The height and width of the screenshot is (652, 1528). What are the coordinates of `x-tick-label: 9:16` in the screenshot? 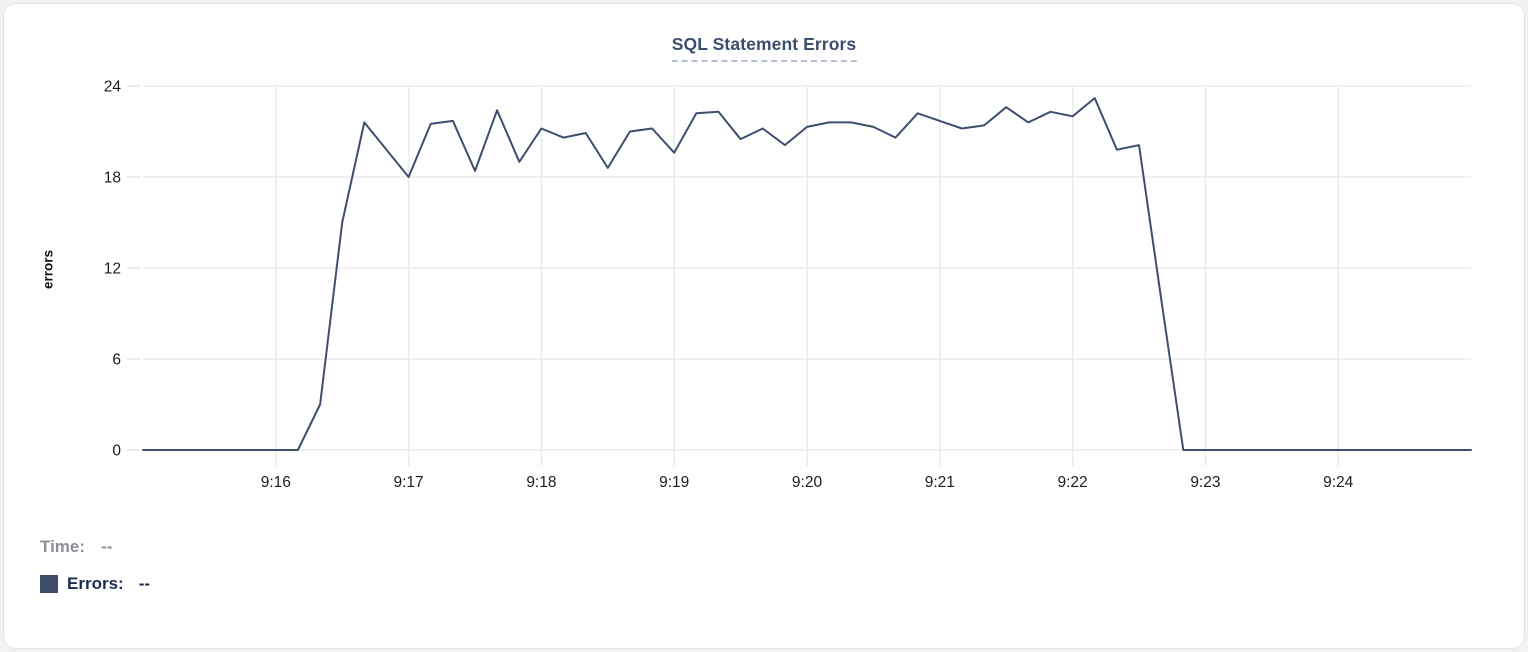 It's located at (276, 482).